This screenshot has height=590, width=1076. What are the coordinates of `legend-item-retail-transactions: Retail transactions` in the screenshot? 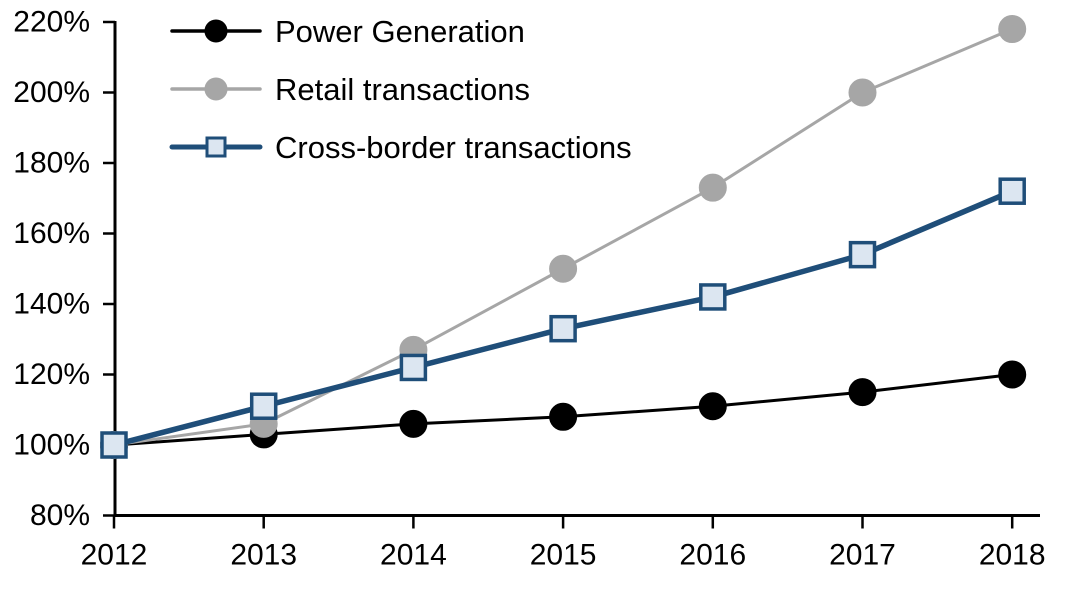 It's located at (399, 89).